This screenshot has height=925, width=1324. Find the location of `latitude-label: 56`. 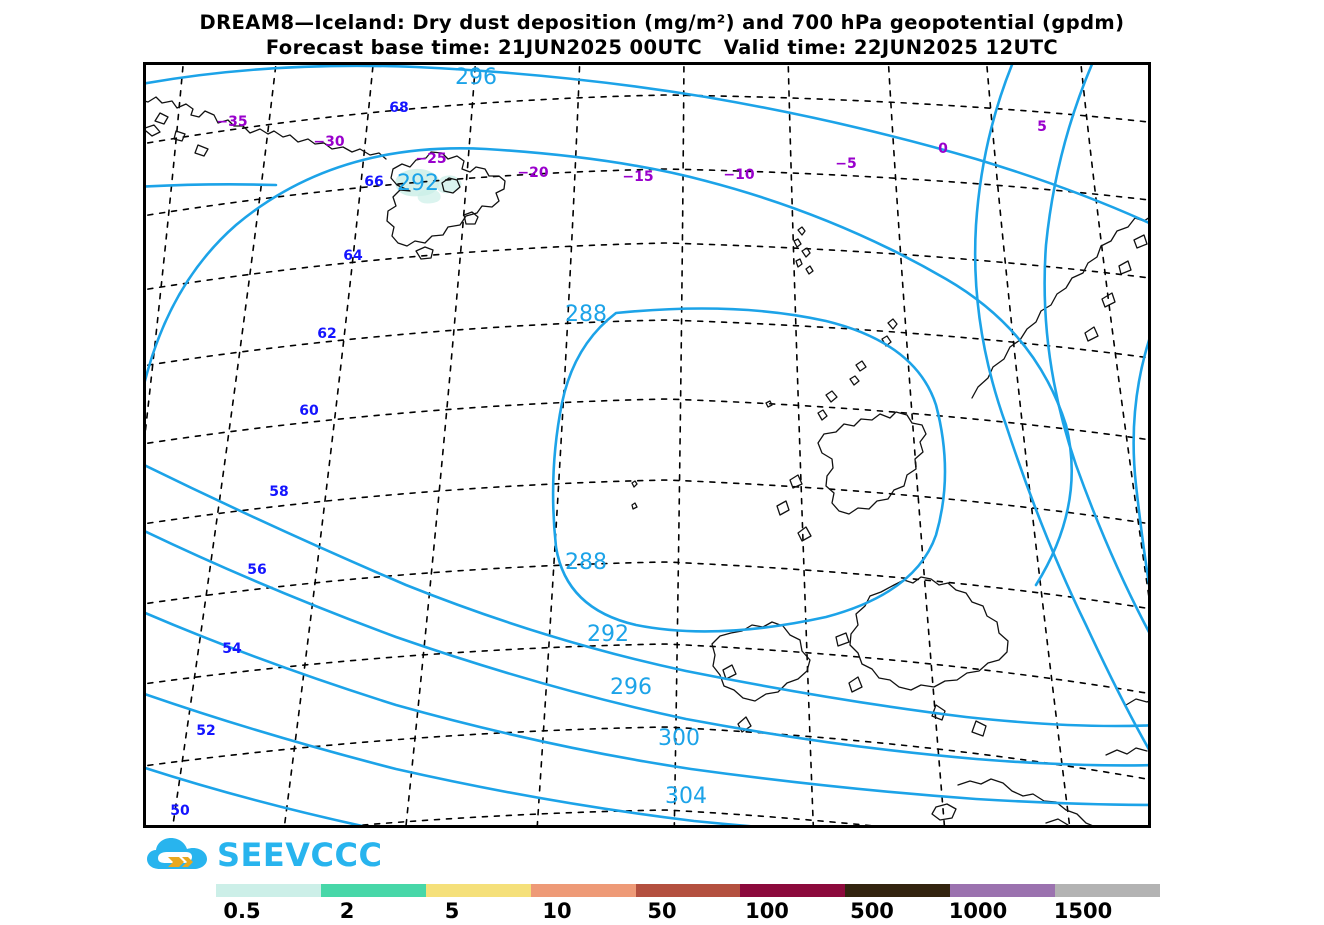

latitude-label: 56 is located at coordinates (256, 570).